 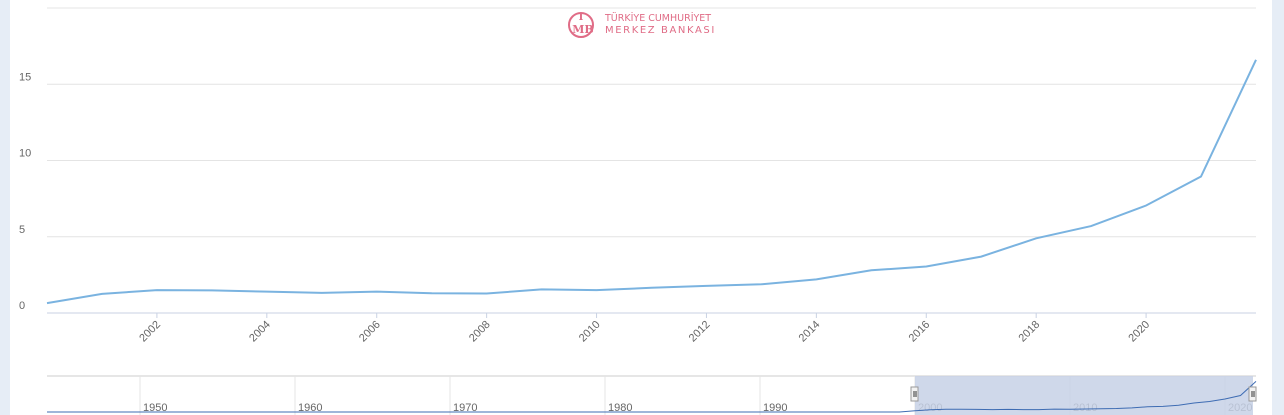 What do you see at coordinates (25, 154) in the screenshot?
I see `y-tick-label: 10` at bounding box center [25, 154].